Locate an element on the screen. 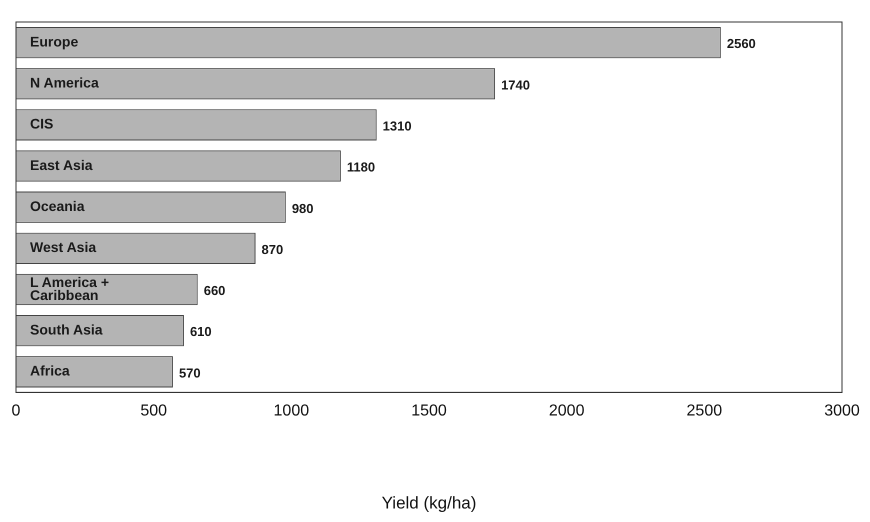 Image resolution: width=870 pixels, height=522 pixels. y-tick-label: West Asia is located at coordinates (63, 247).